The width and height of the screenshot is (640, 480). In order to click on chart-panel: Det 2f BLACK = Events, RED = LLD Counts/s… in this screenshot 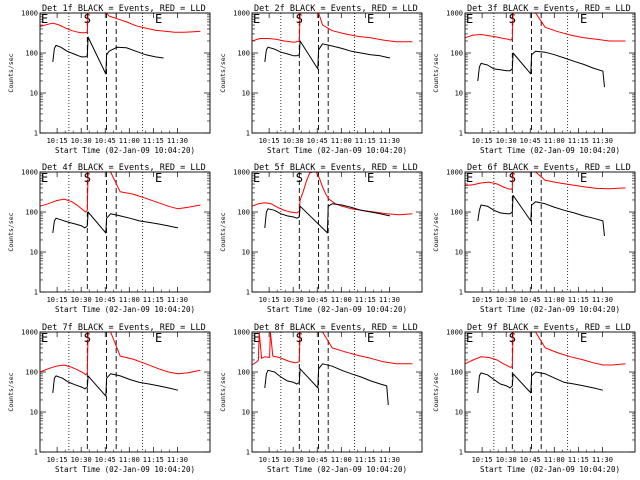, I will do `click(321, 79)`.